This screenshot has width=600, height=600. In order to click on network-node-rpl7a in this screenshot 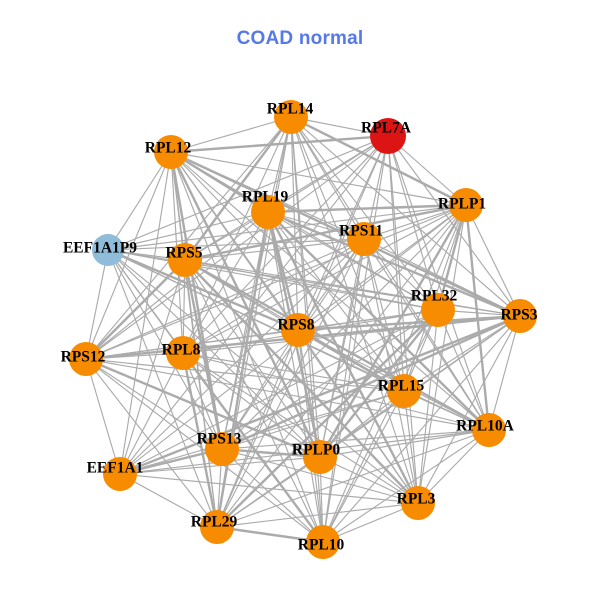, I will do `click(388, 136)`.